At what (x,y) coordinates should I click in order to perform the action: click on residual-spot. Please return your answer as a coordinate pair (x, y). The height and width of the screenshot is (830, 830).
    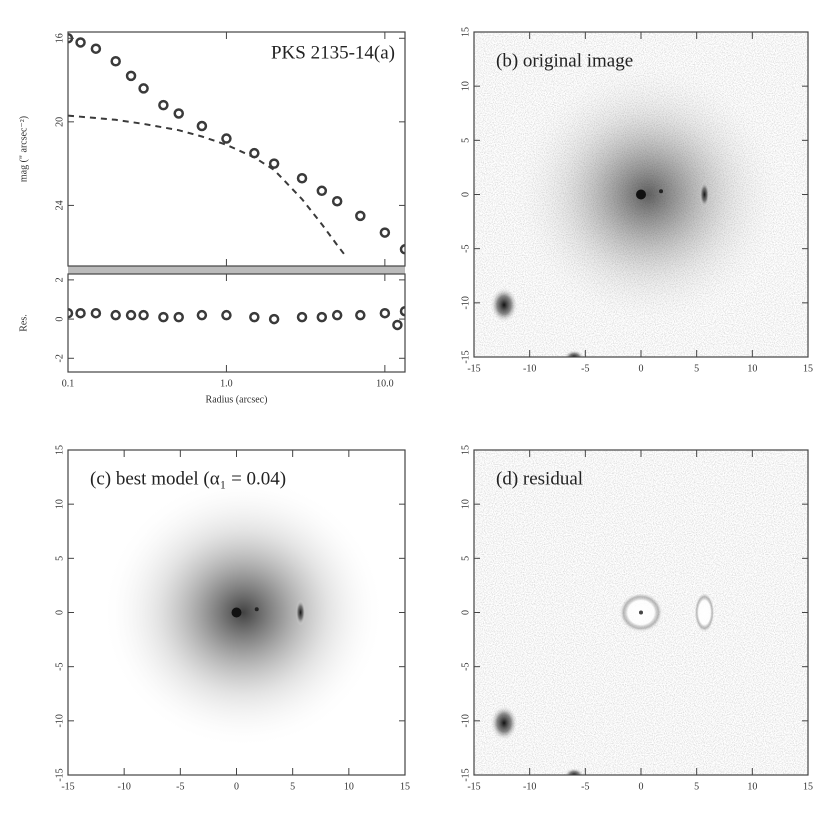
    Looking at the image, I should click on (641, 612).